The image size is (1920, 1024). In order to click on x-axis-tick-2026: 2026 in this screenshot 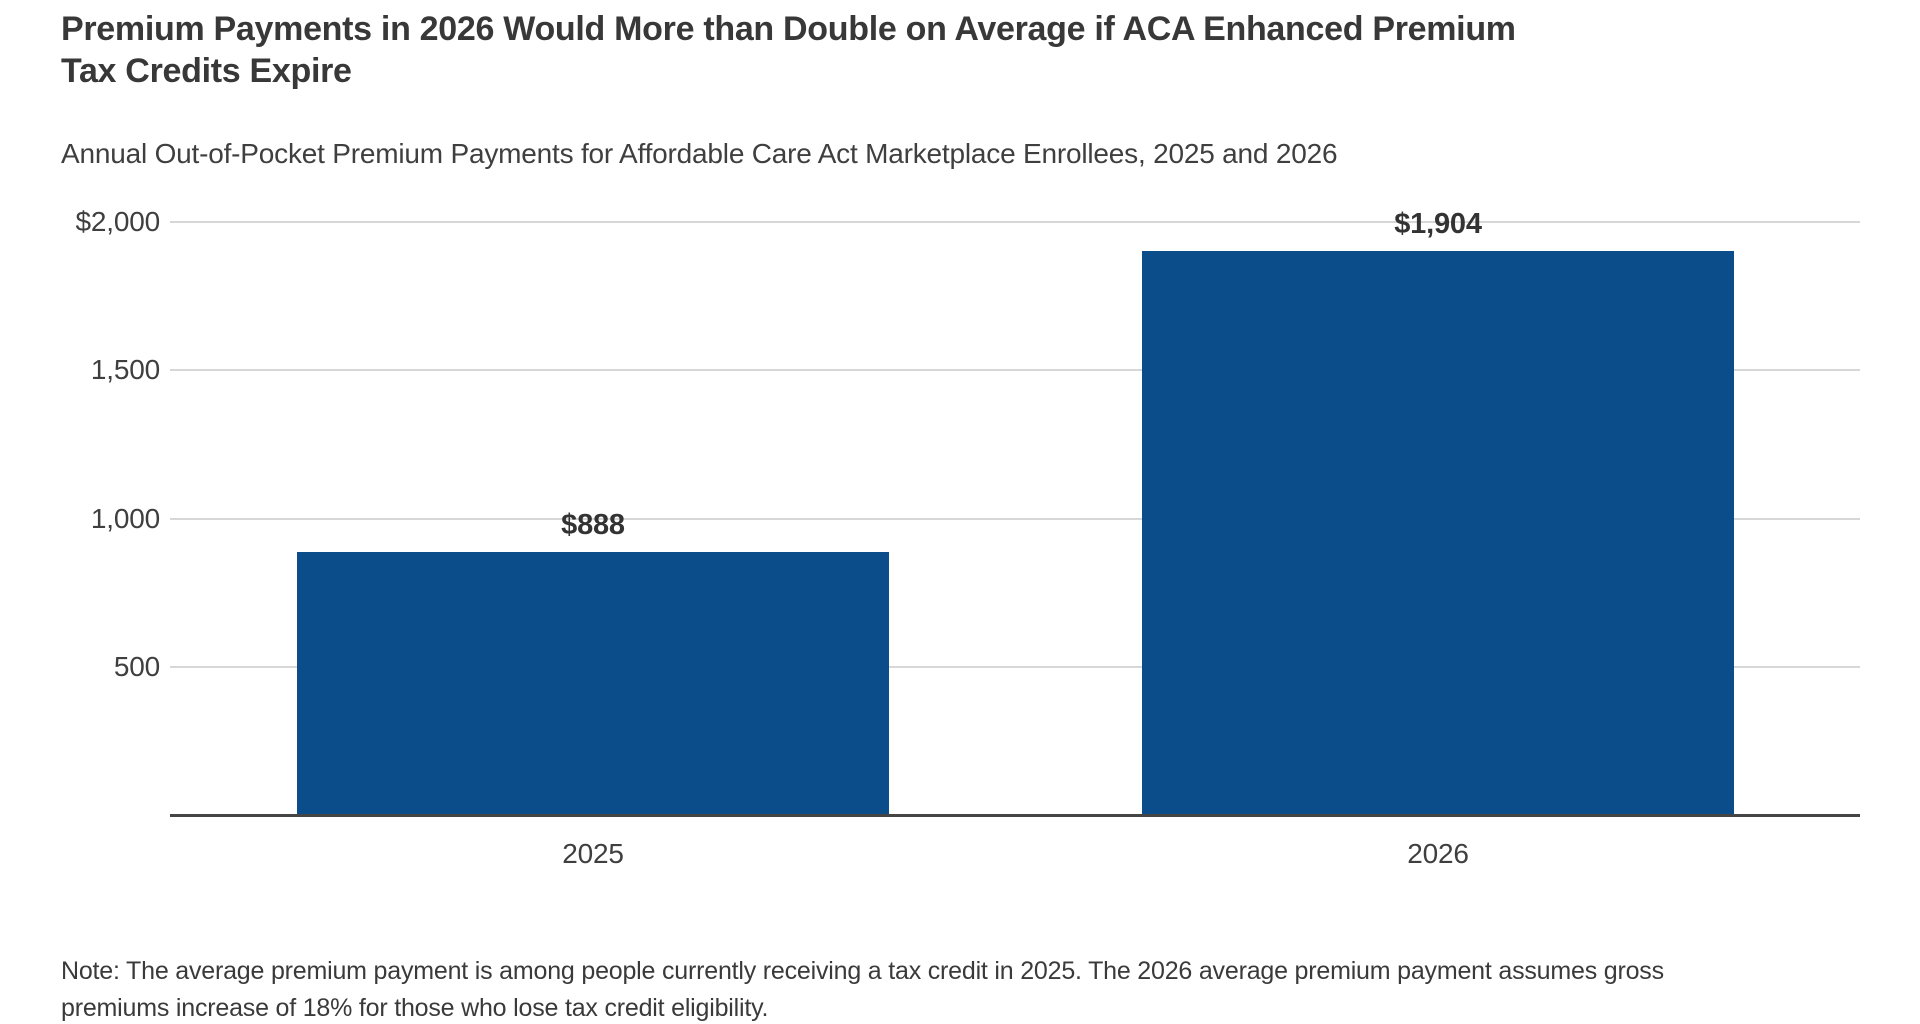, I will do `click(1438, 853)`.